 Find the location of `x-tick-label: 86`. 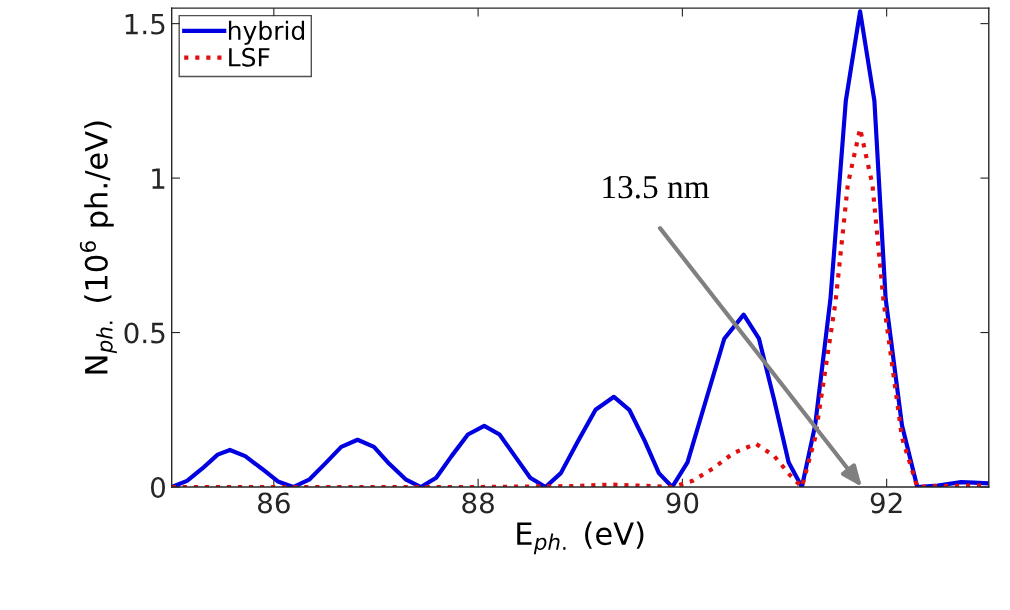

x-tick-label: 86 is located at coordinates (274, 503).